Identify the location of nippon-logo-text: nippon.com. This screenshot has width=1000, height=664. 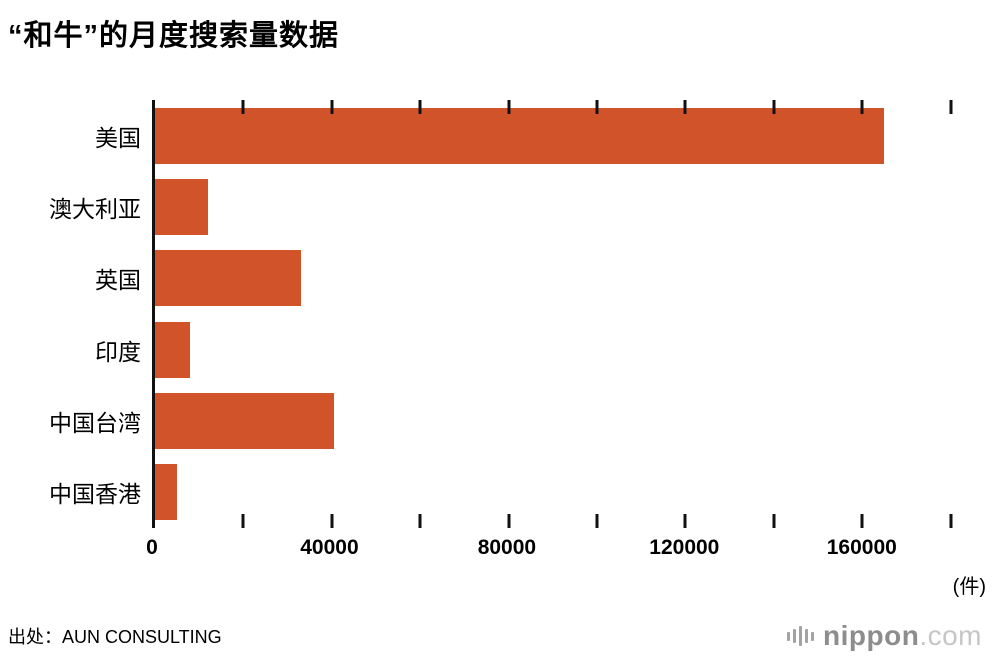
(902, 636).